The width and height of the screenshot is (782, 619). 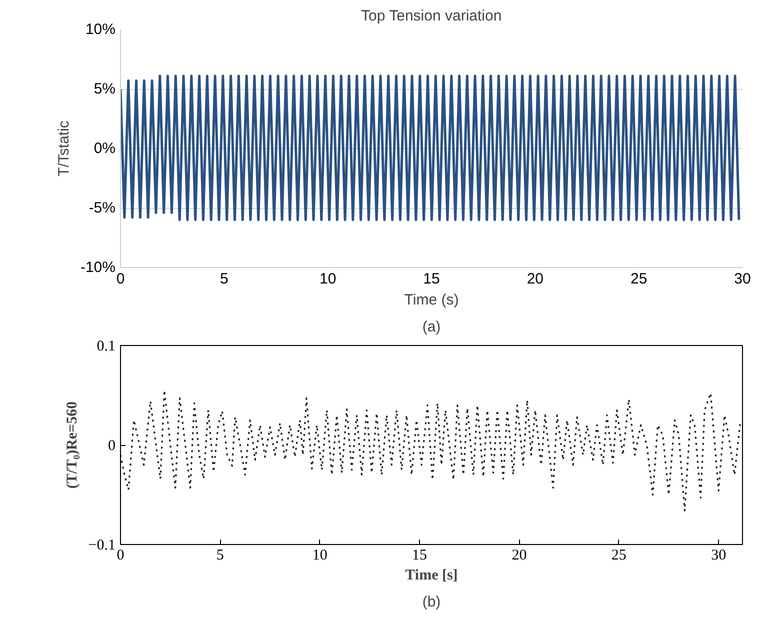 What do you see at coordinates (431, 576) in the screenshot?
I see `x-axis-title: Time [s]` at bounding box center [431, 576].